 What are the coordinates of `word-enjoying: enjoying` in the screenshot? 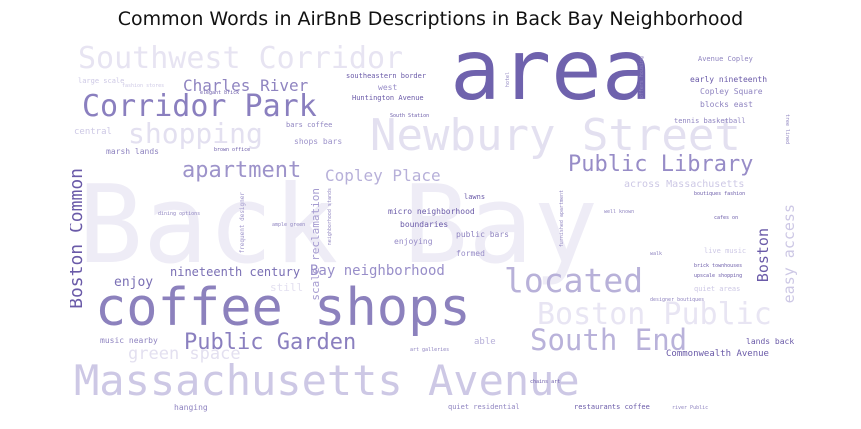 It's located at (413, 241).